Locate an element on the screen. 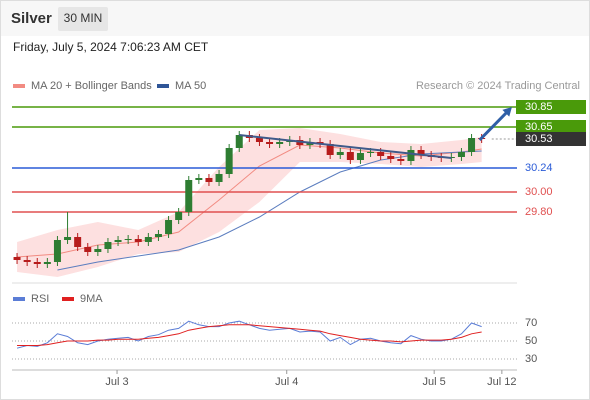 This screenshot has width=590, height=400. timeframe-box is located at coordinates (83, 19).